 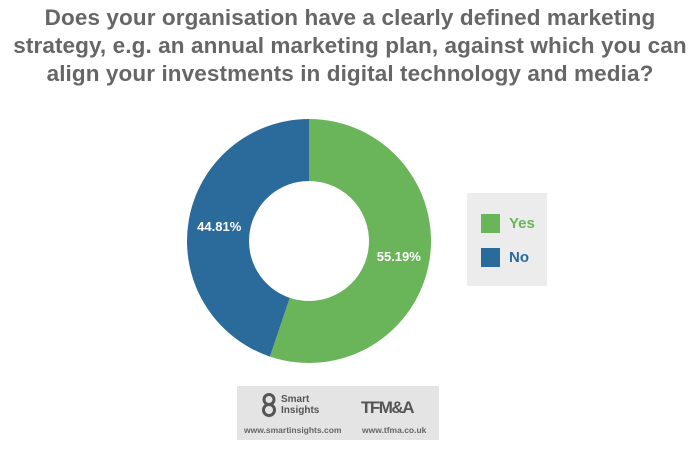 I want to click on smart-insights-icon, so click(x=269, y=405).